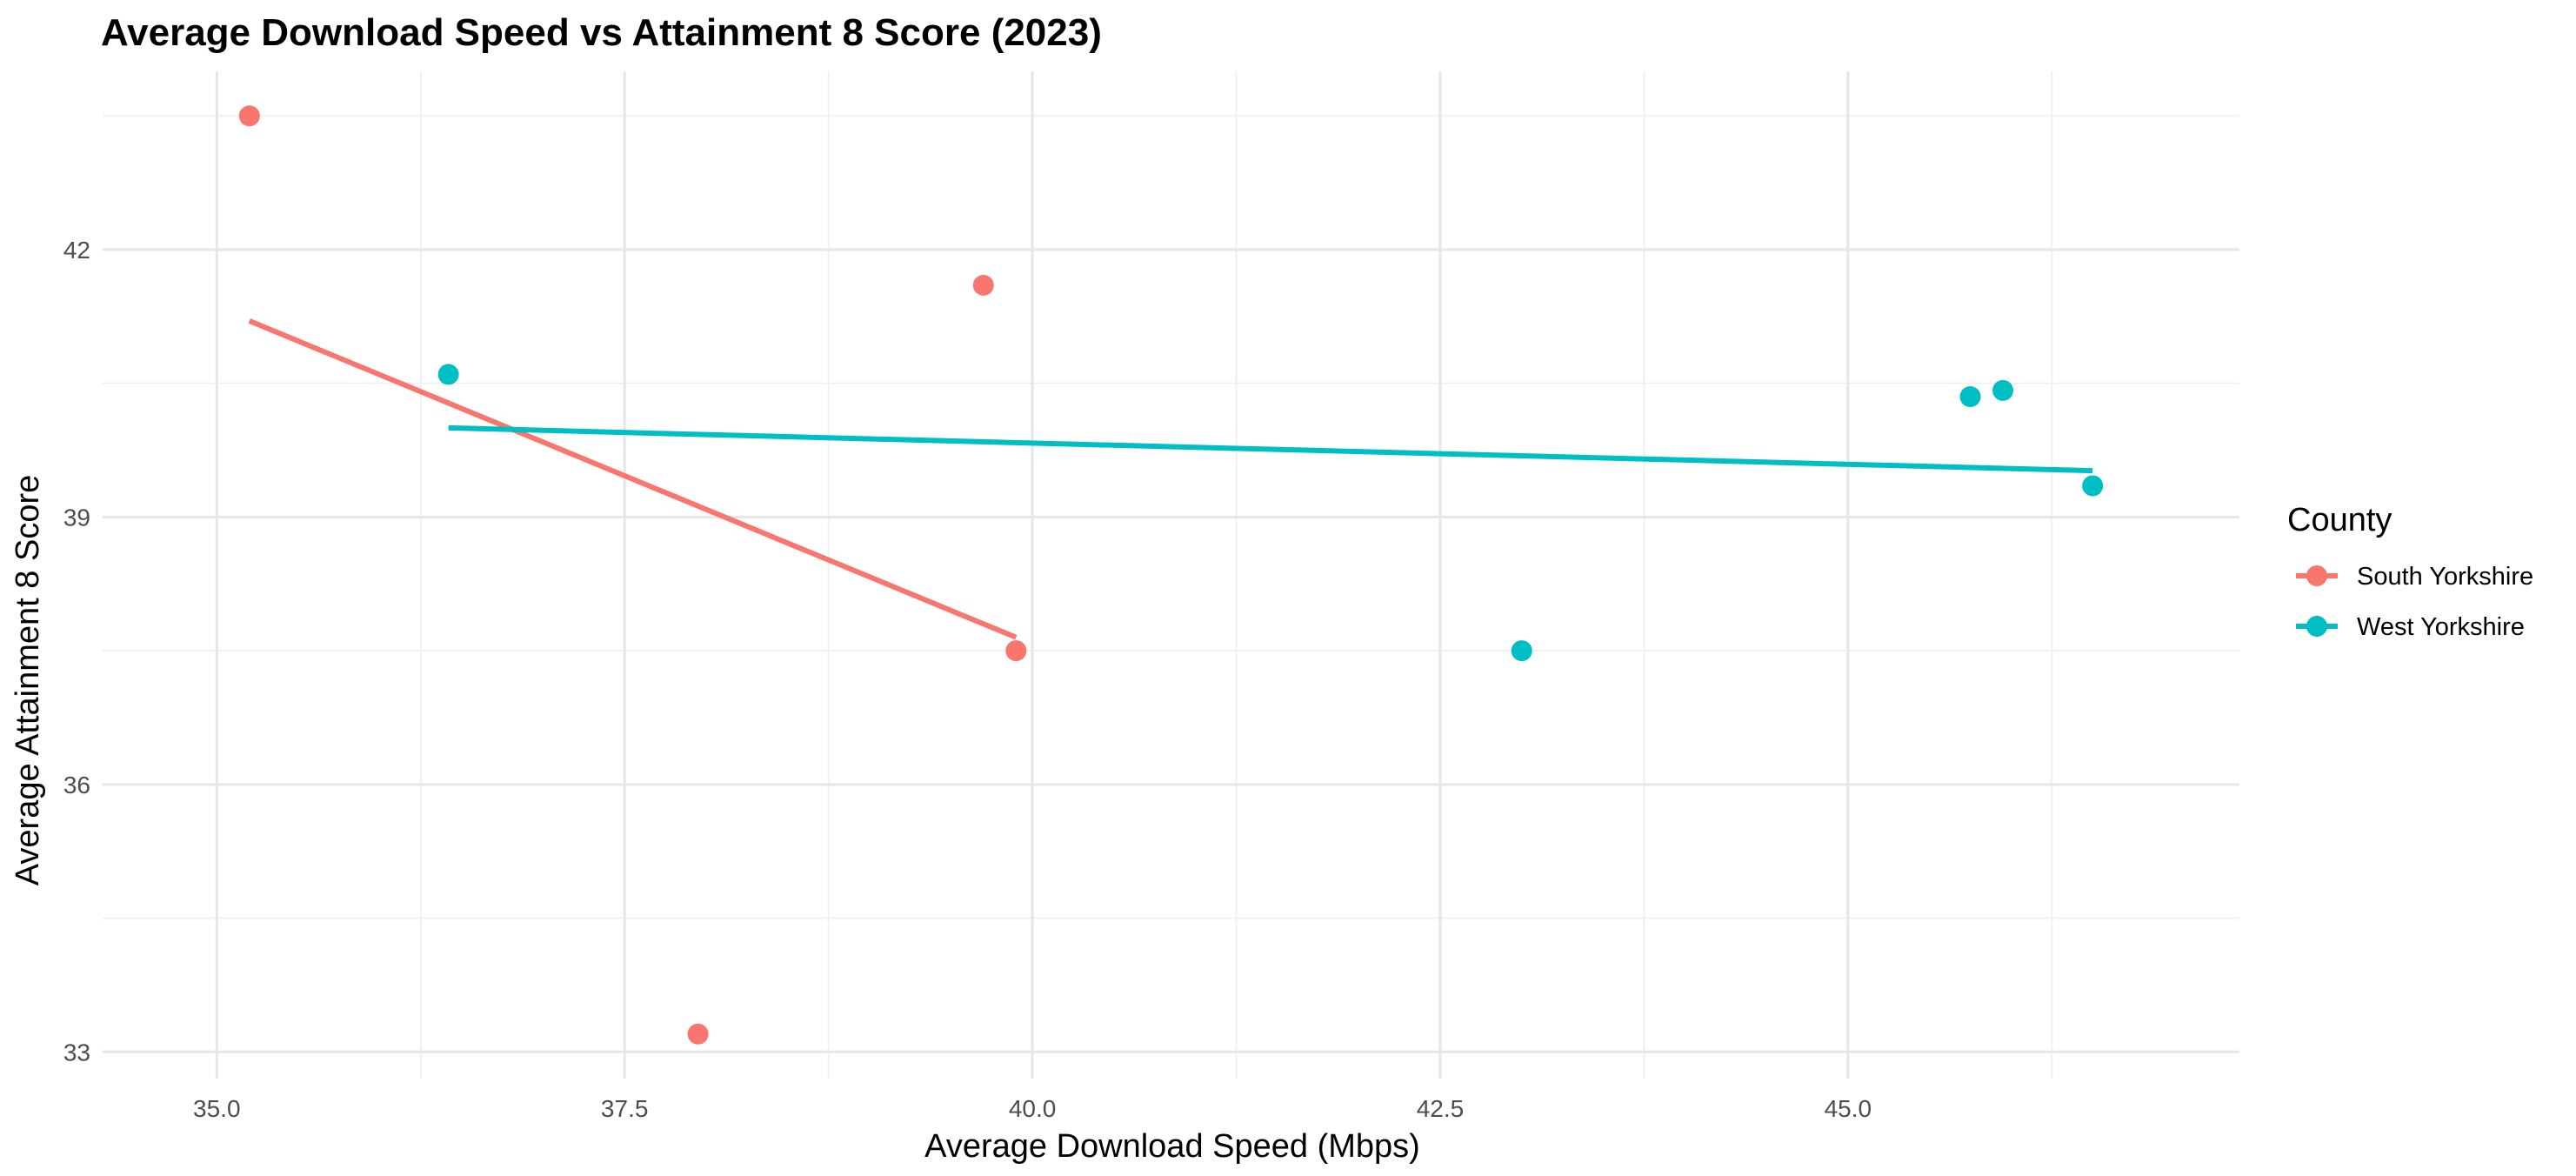 This screenshot has width=2576, height=1176. What do you see at coordinates (1172, 1146) in the screenshot?
I see `x-axis-label: Average Download Speed (Mbps)` at bounding box center [1172, 1146].